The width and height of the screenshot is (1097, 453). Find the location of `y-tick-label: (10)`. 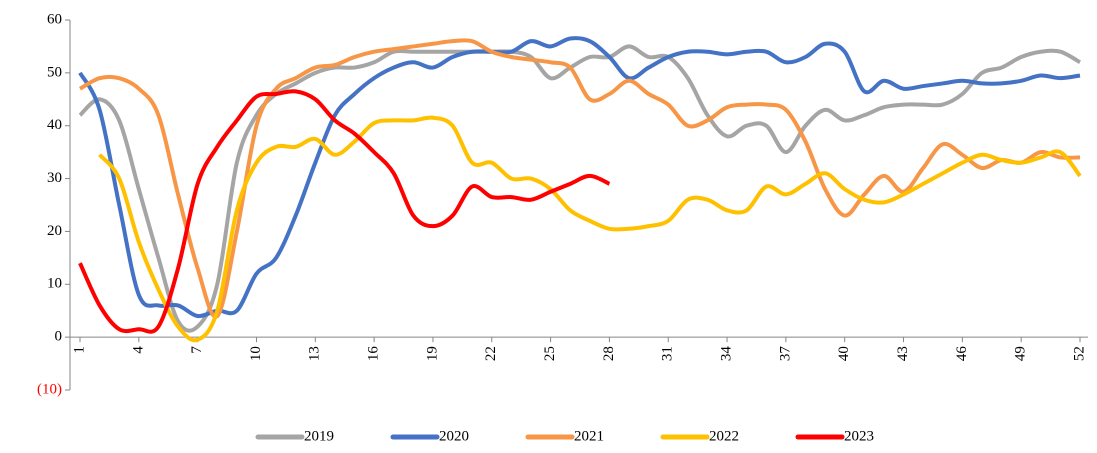

y-tick-label: (10) is located at coordinates (49, 389).